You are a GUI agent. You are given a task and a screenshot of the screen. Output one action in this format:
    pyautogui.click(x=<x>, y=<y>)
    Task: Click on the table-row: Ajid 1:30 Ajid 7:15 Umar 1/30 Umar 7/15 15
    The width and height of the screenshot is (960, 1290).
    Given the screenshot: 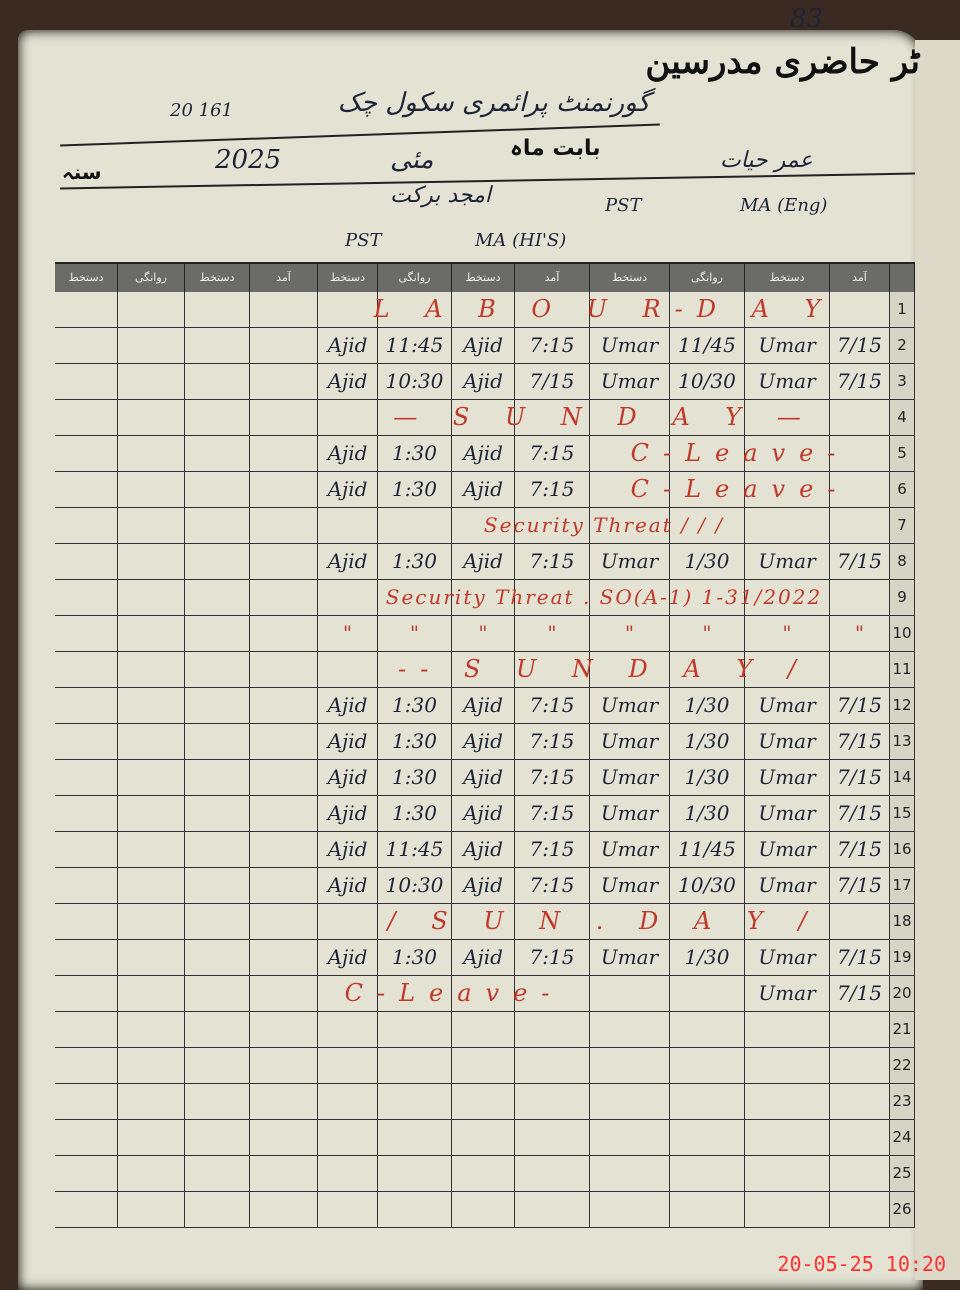 What is the action you would take?
    pyautogui.click(x=485, y=814)
    